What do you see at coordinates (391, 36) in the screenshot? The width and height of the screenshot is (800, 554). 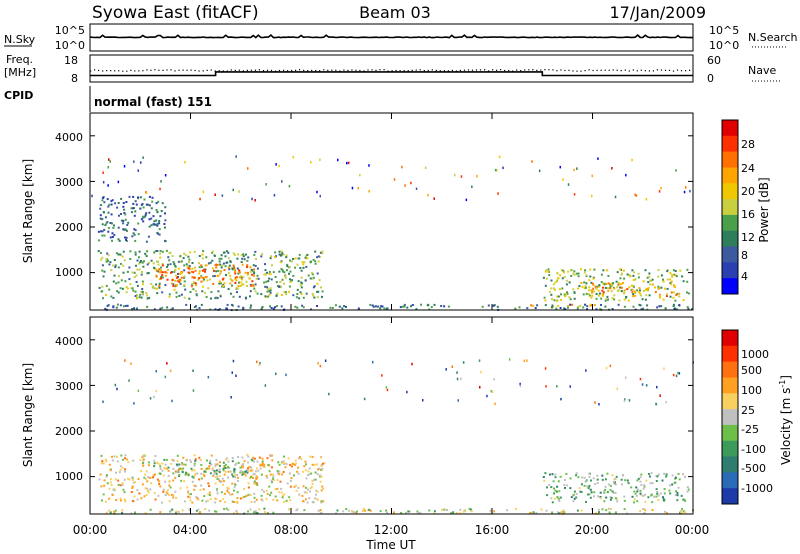 I see `nsky-series-line` at bounding box center [391, 36].